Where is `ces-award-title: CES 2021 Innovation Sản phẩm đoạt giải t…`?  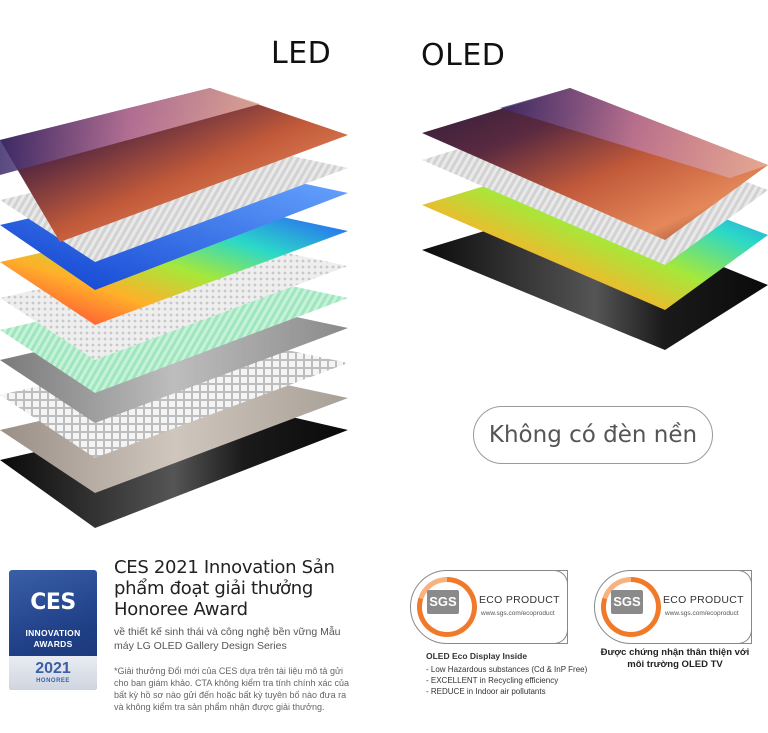
ces-award-title: CES 2021 Innovation Sản phẩm đoạt giải t… is located at coordinates (224, 588).